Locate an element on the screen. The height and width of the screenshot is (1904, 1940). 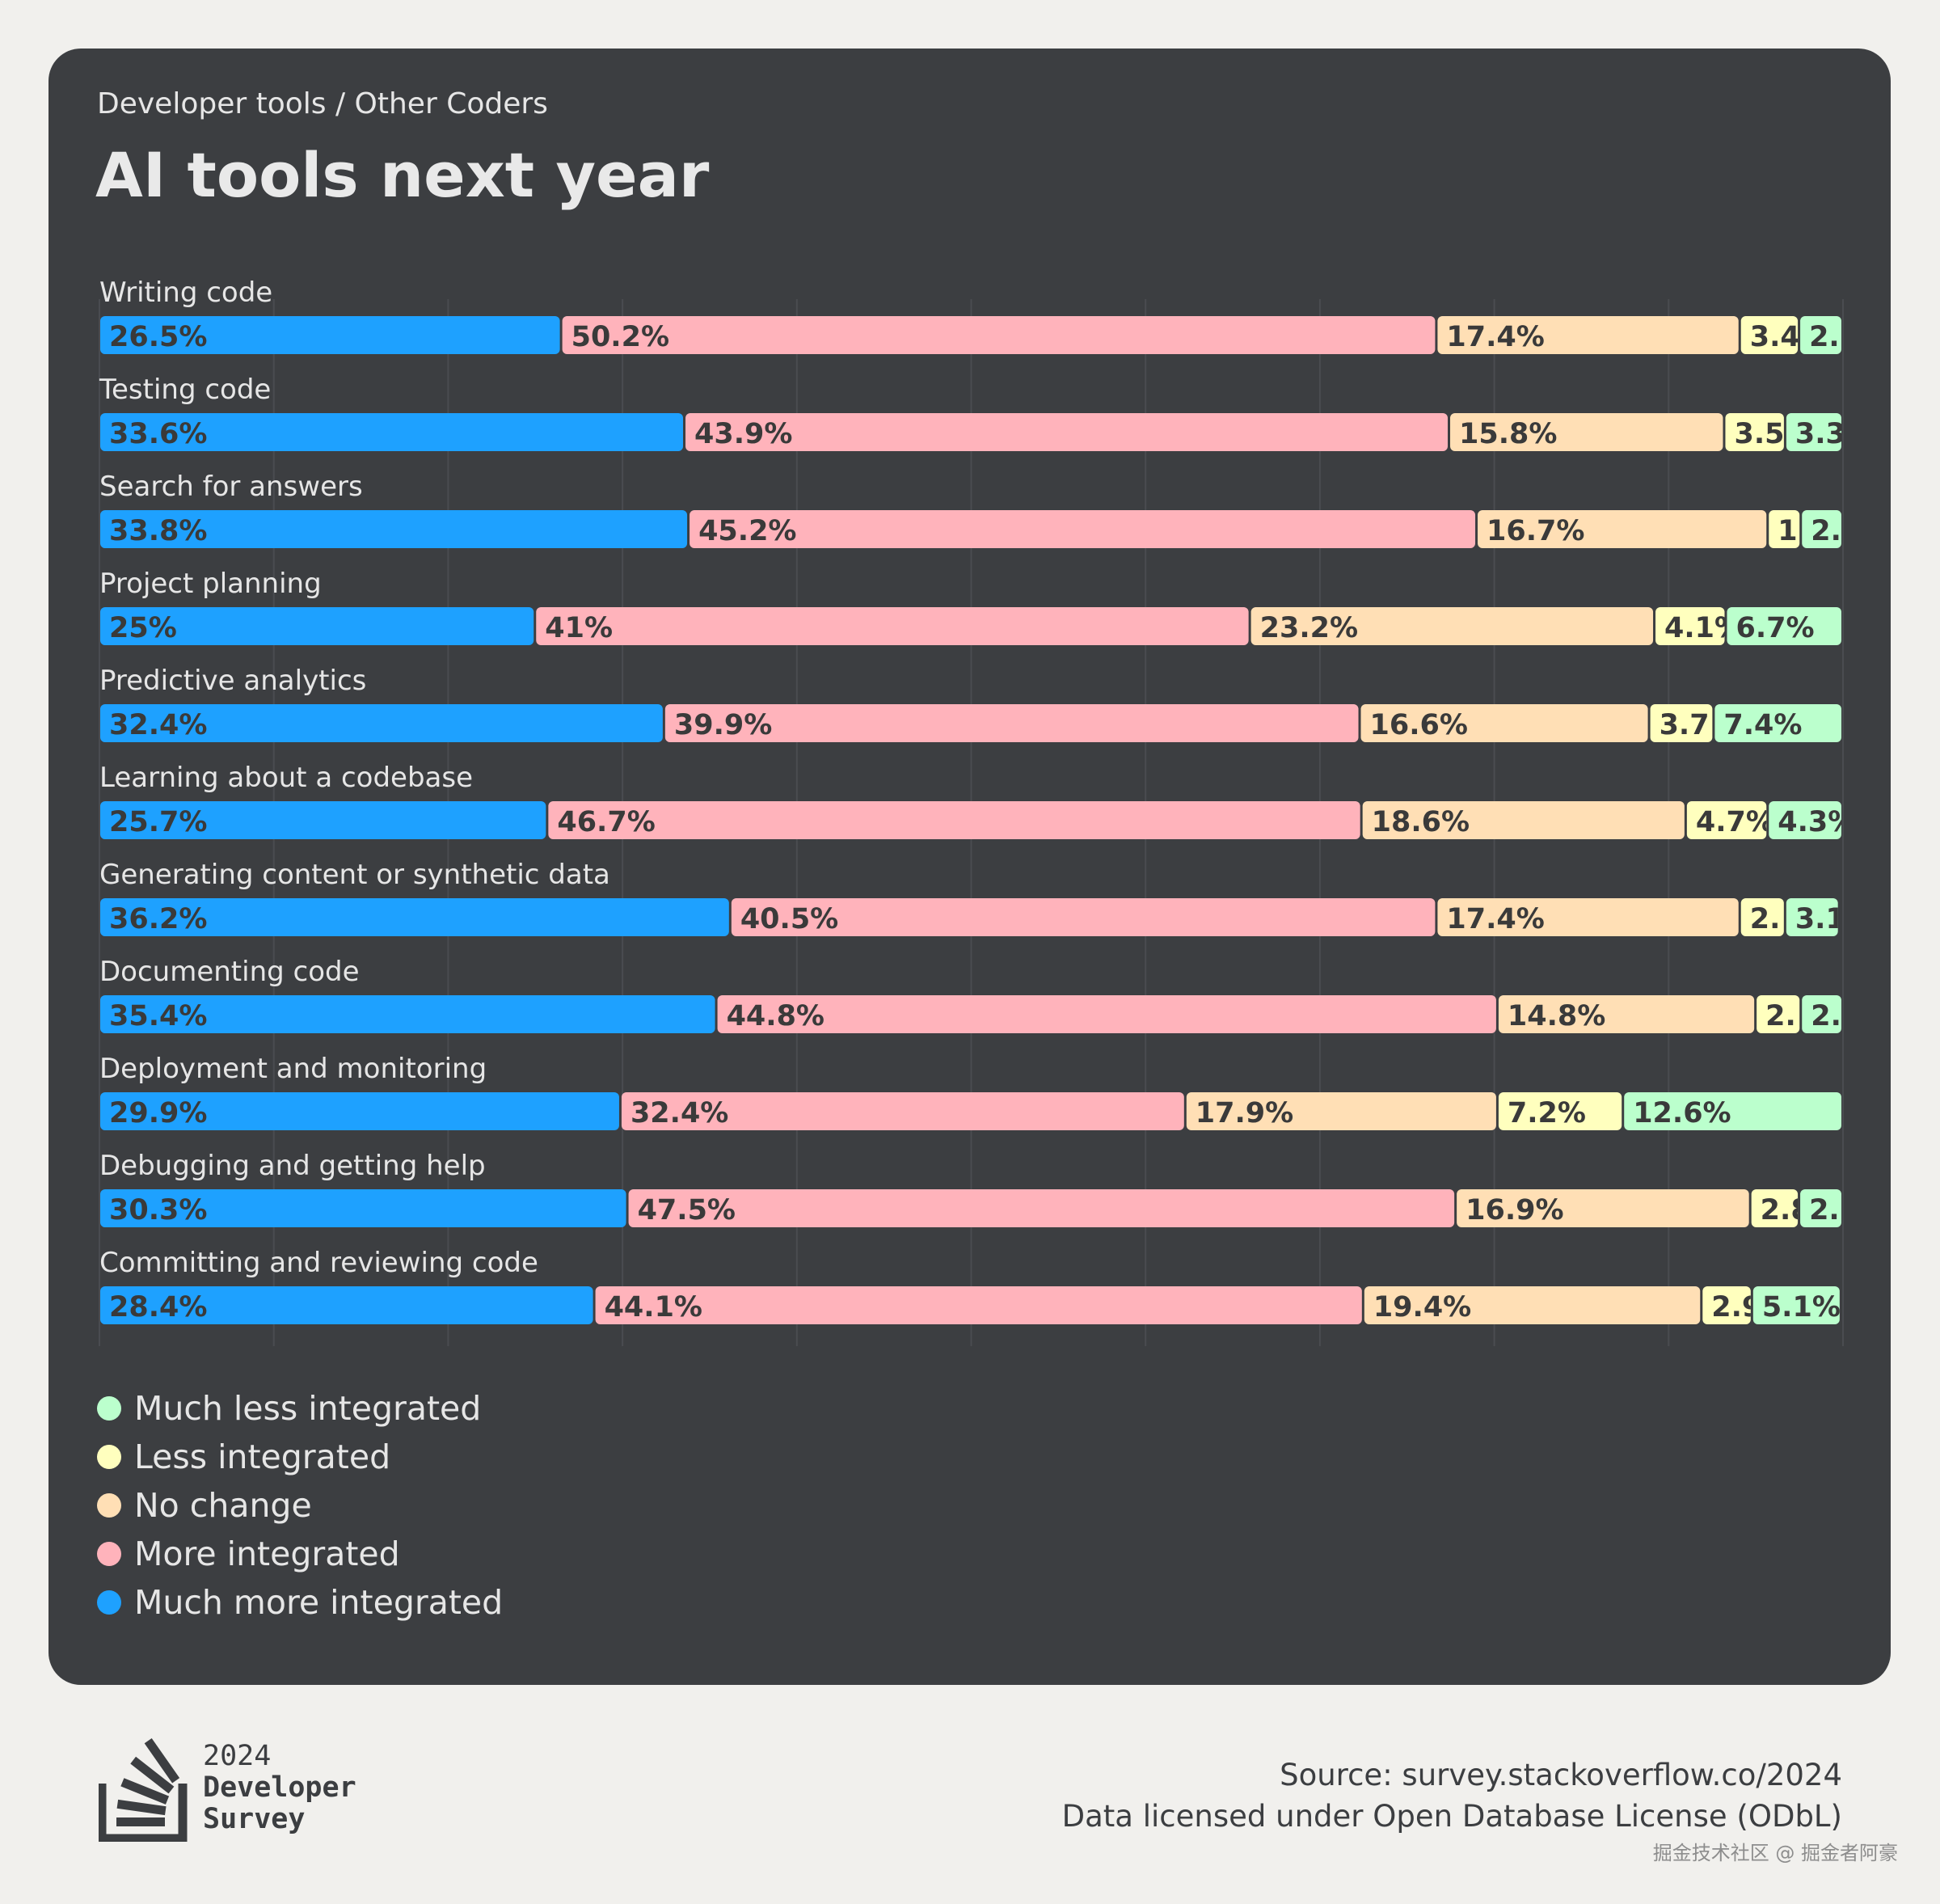
bar-value-label: 16.6% is located at coordinates (1419, 725).